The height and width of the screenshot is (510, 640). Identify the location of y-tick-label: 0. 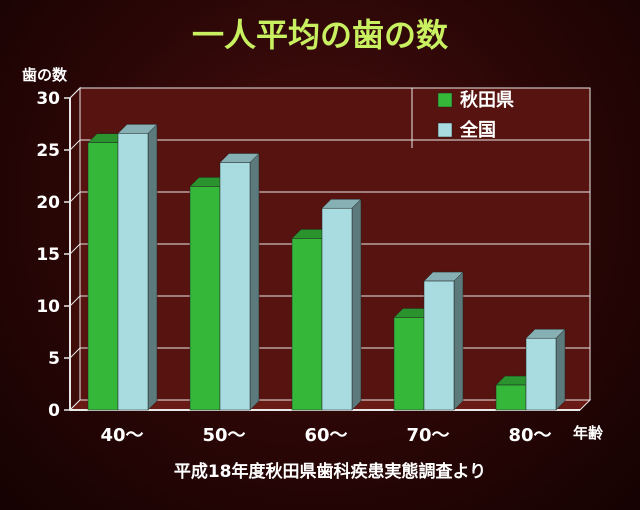
(54, 411).